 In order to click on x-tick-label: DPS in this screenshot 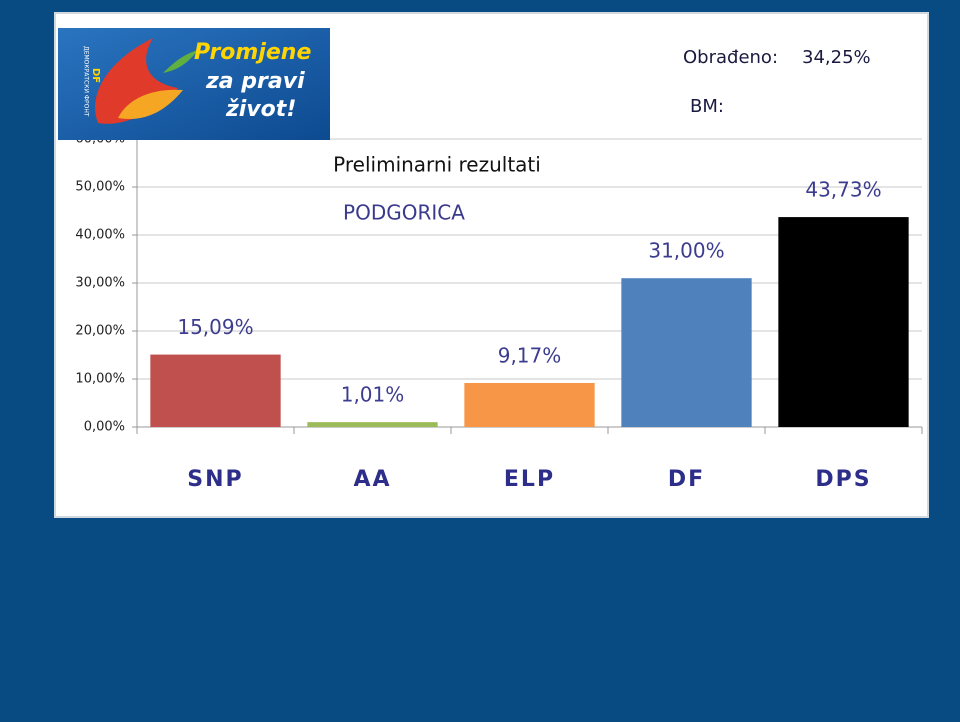, I will do `click(843, 479)`.